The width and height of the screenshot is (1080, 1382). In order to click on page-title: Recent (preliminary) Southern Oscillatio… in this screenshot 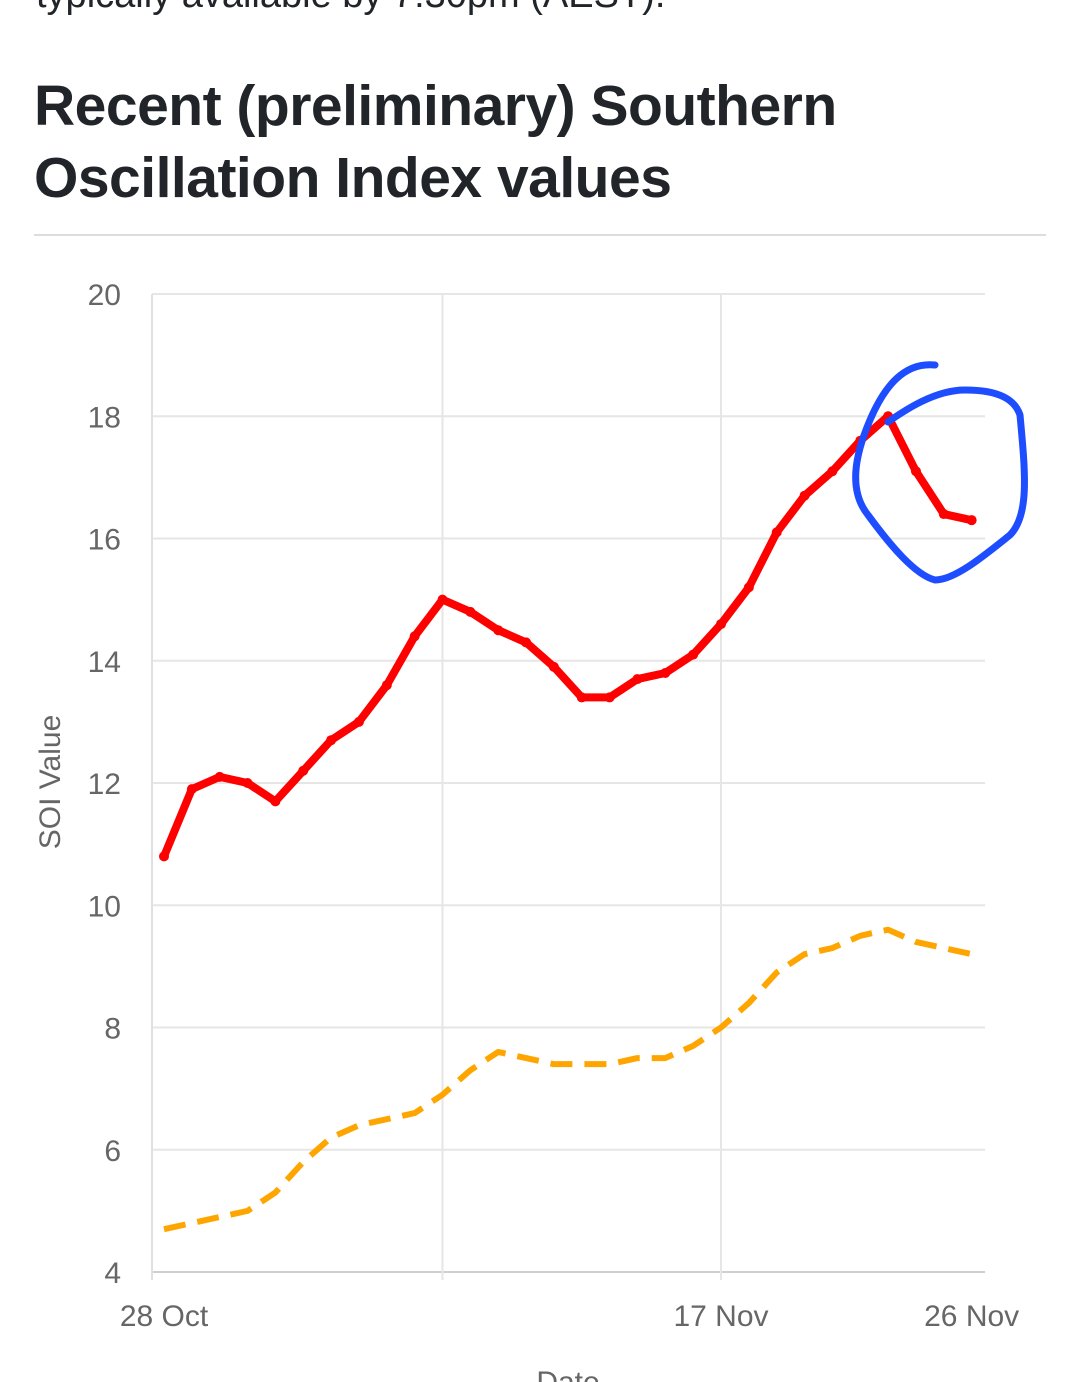, I will do `click(435, 142)`.